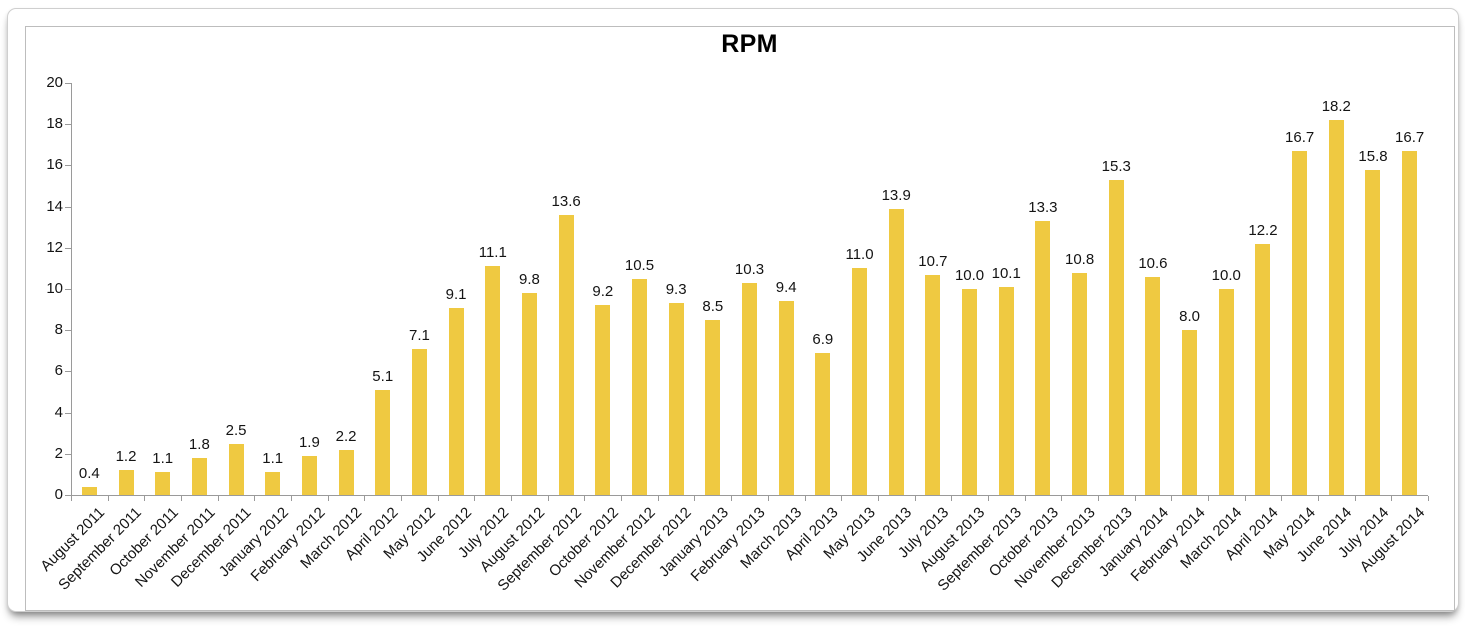  Describe the element at coordinates (89, 473) in the screenshot. I see `bar-value-label: 0.4` at that location.